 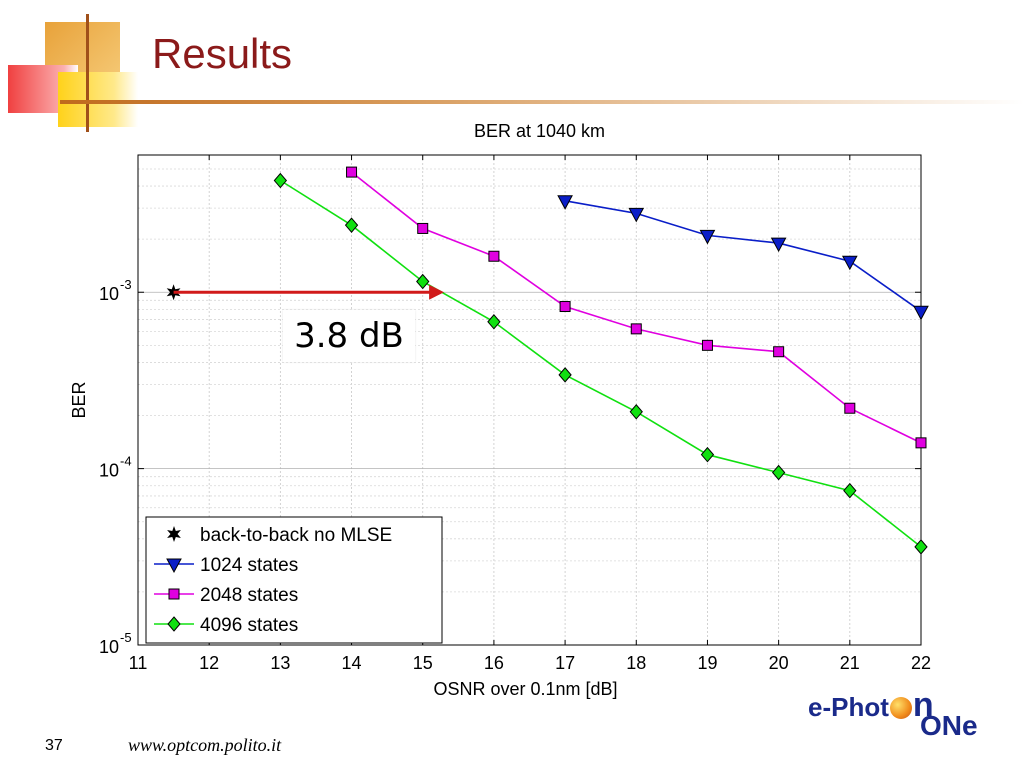 I want to click on logo-text-prefix: e-Phot, so click(x=848, y=707).